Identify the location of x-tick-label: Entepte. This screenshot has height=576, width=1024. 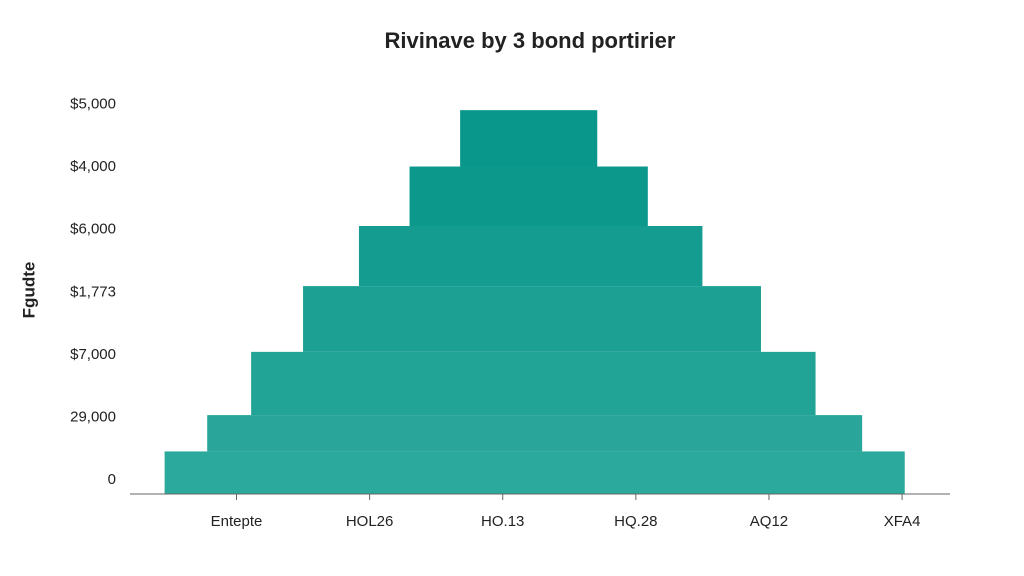
(237, 521).